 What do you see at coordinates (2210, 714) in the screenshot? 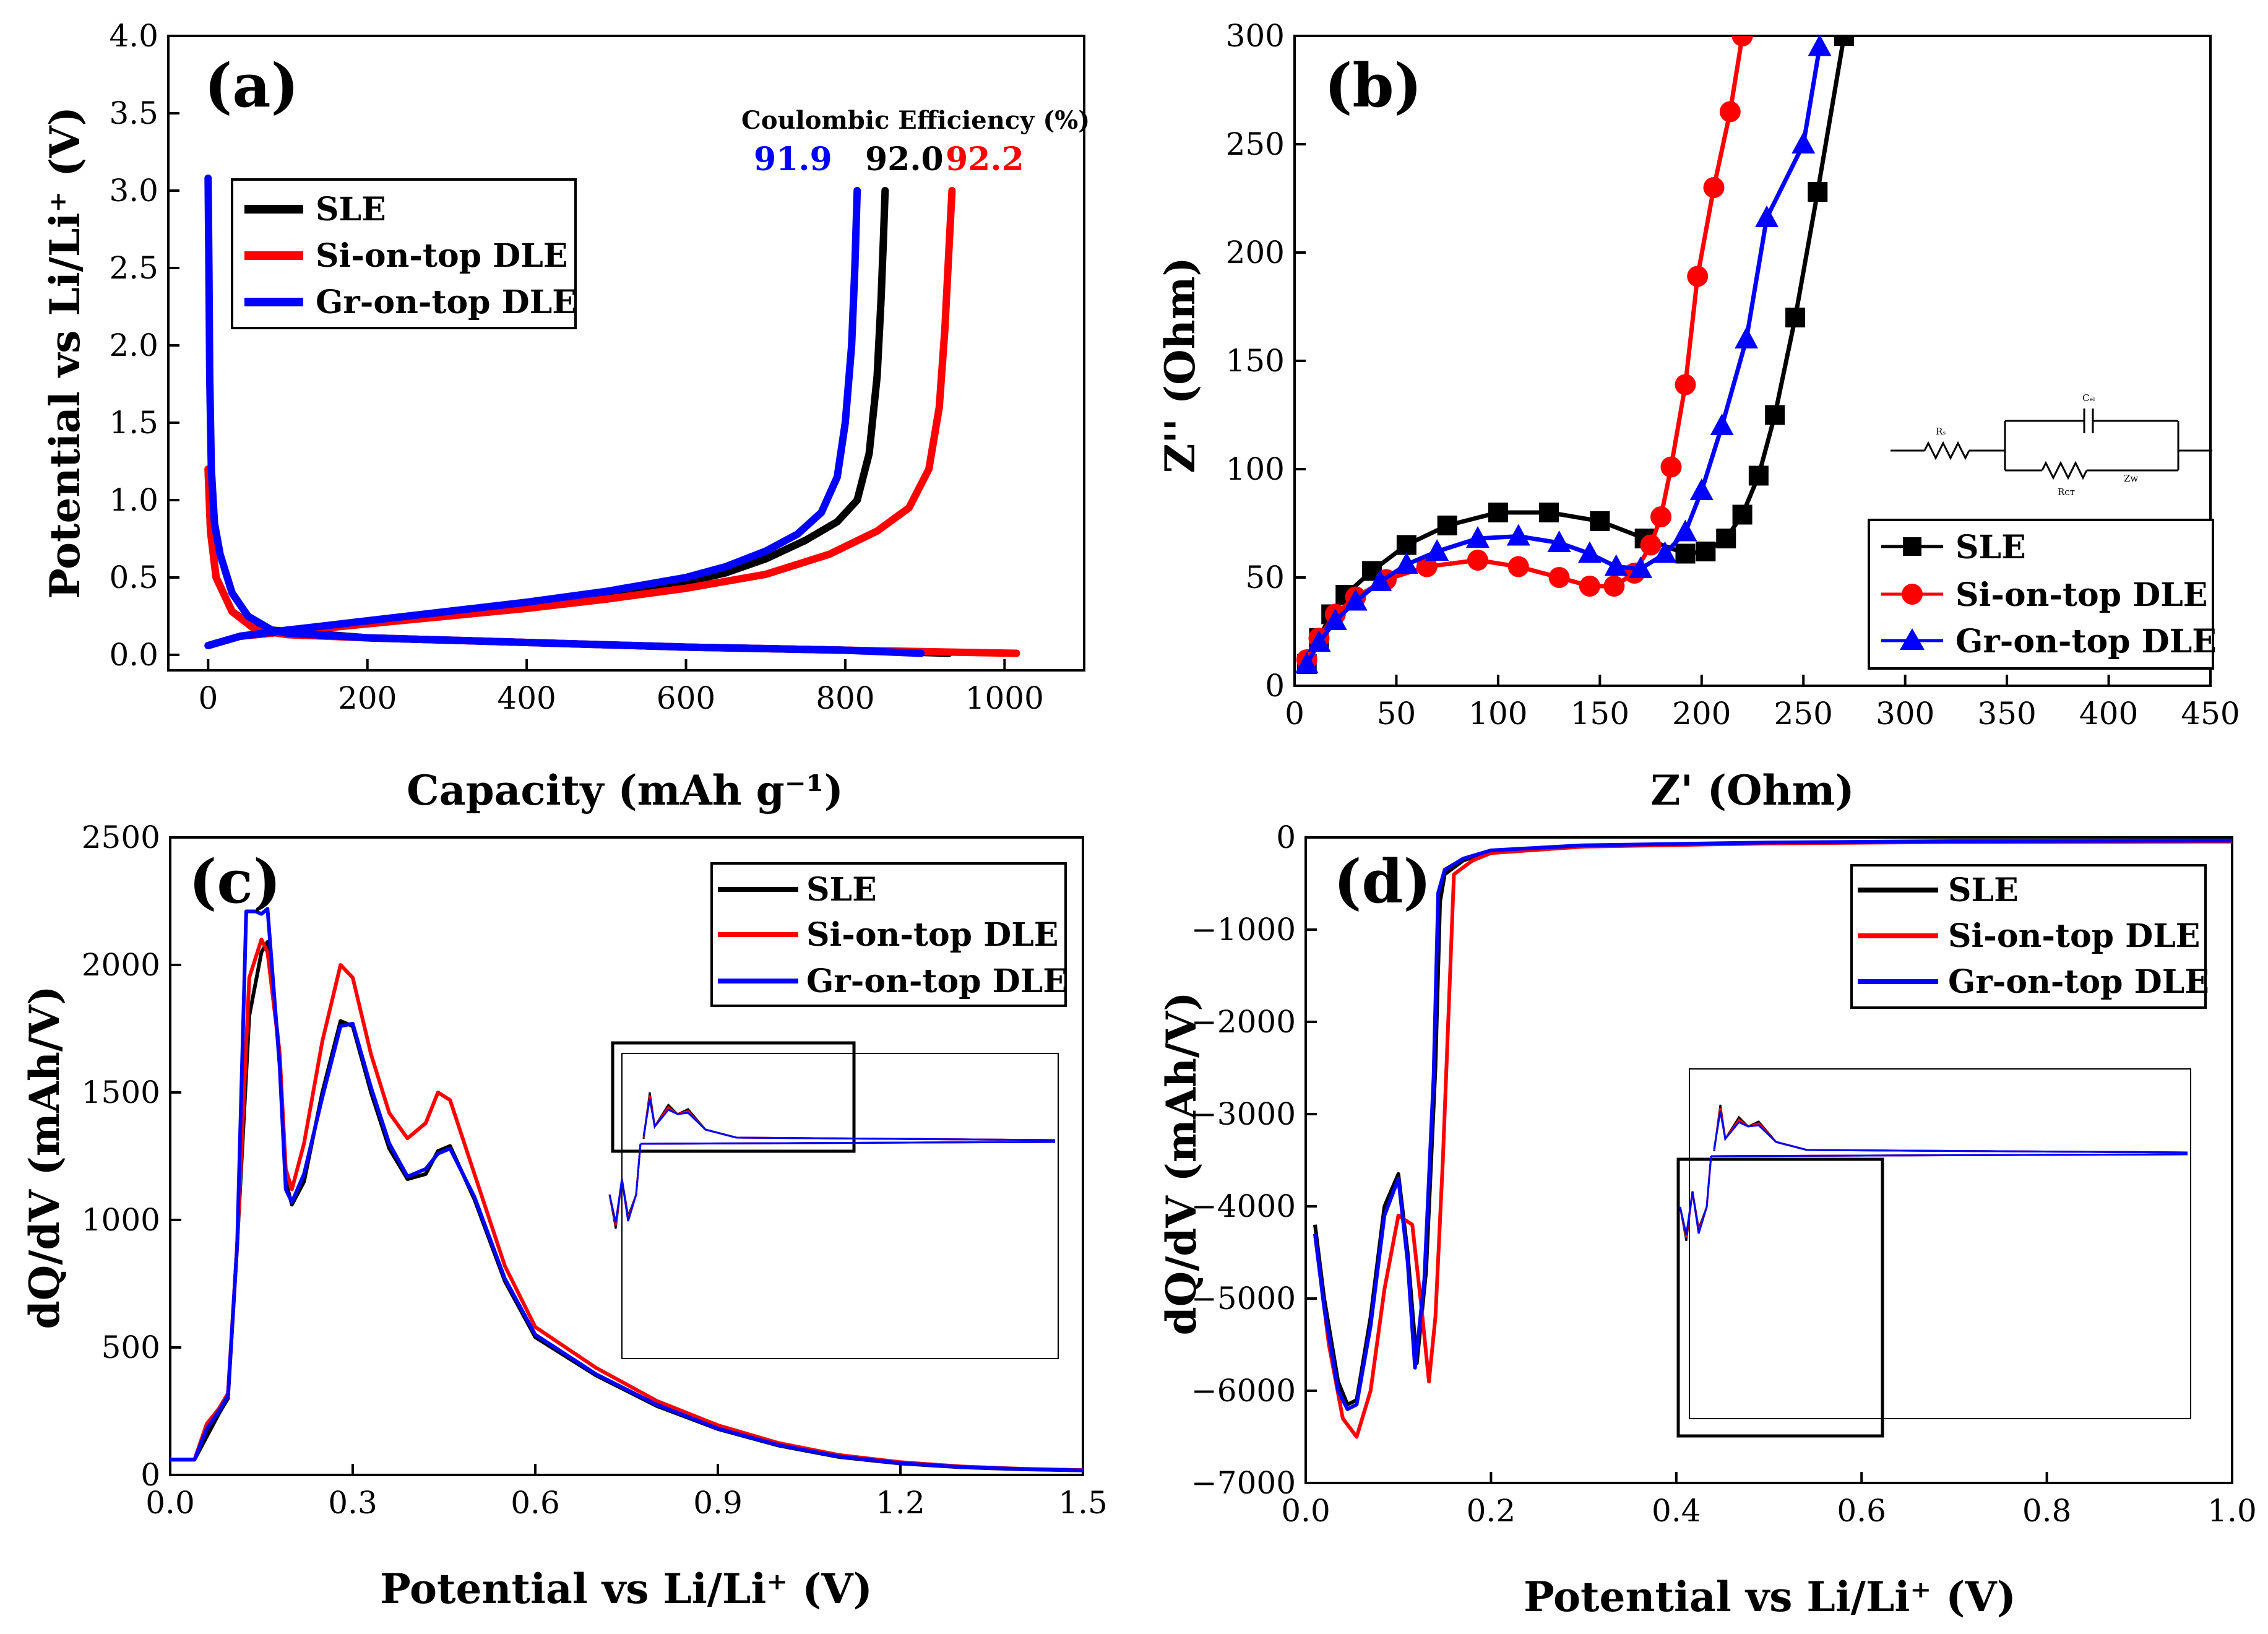
I see `panel-b-xtick-label: 450` at bounding box center [2210, 714].